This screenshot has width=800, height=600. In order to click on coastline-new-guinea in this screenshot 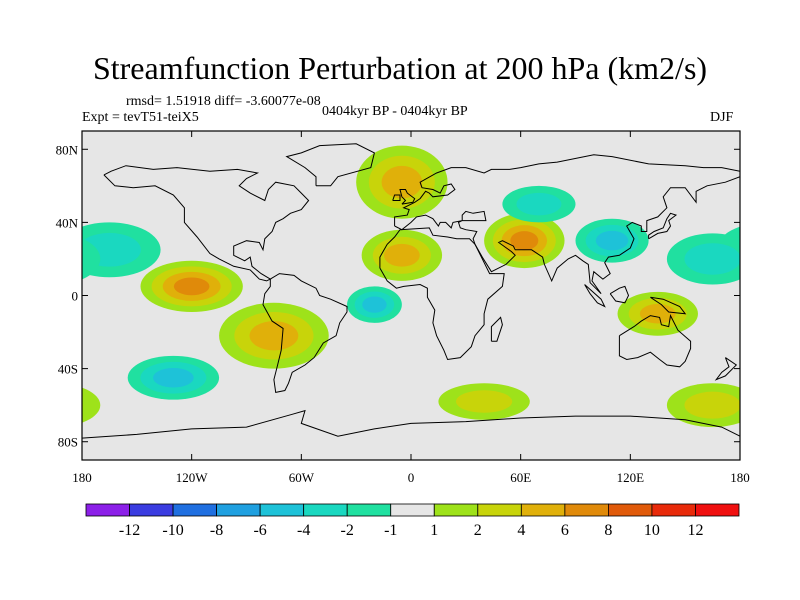, I will do `click(668, 305)`.